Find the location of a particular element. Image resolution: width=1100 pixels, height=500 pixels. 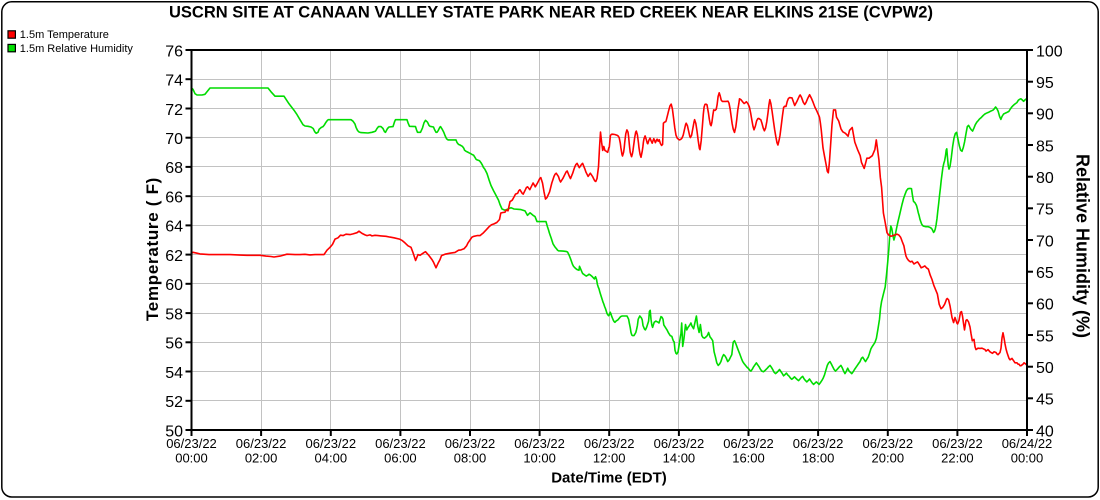

svg-text: 1.5m Temperature is located at coordinates (64, 35).